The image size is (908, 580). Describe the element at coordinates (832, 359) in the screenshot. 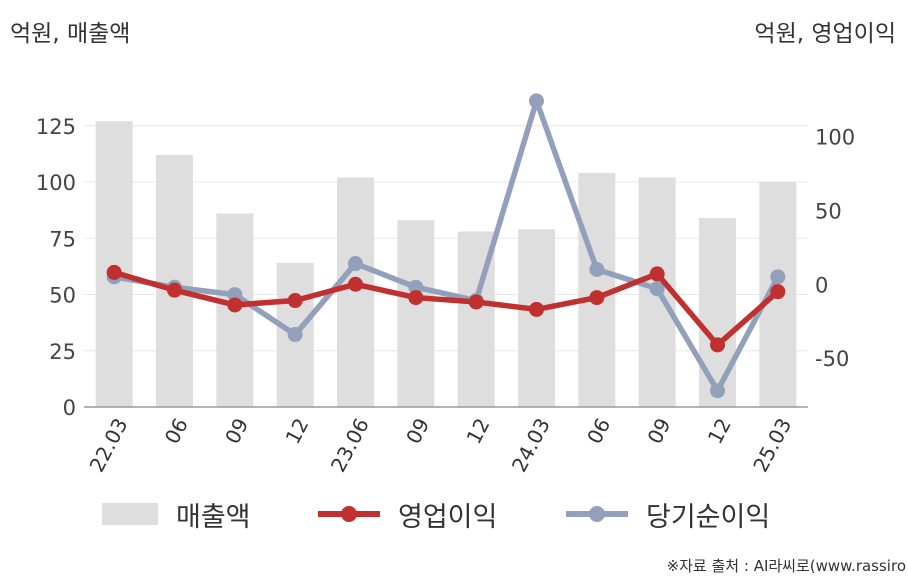

I see `right-tick-label: -50` at that location.